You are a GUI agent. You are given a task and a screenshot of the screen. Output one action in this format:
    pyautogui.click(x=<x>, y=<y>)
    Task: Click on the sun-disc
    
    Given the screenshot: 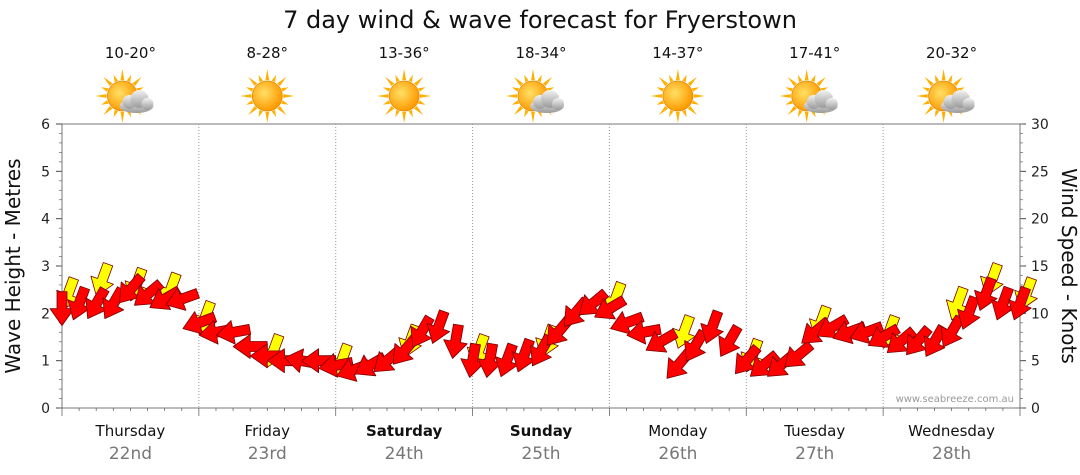 What is the action you would take?
    pyautogui.click(x=404, y=96)
    